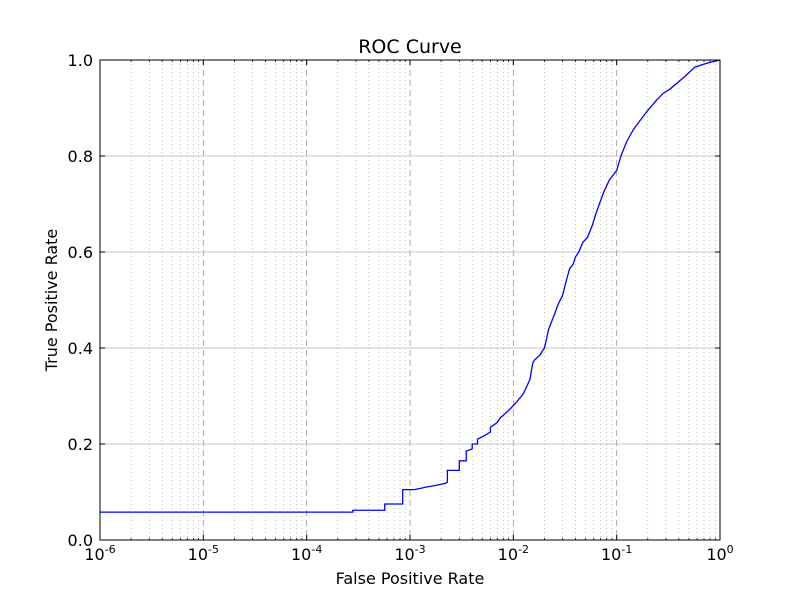  What do you see at coordinates (410, 578) in the screenshot?
I see `x-axis-title: False Positive Rate` at bounding box center [410, 578].